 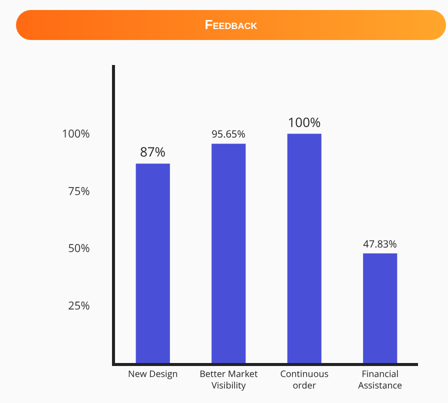 What do you see at coordinates (380, 379) in the screenshot?
I see `x-tick-label: Financial Assistance` at bounding box center [380, 379].